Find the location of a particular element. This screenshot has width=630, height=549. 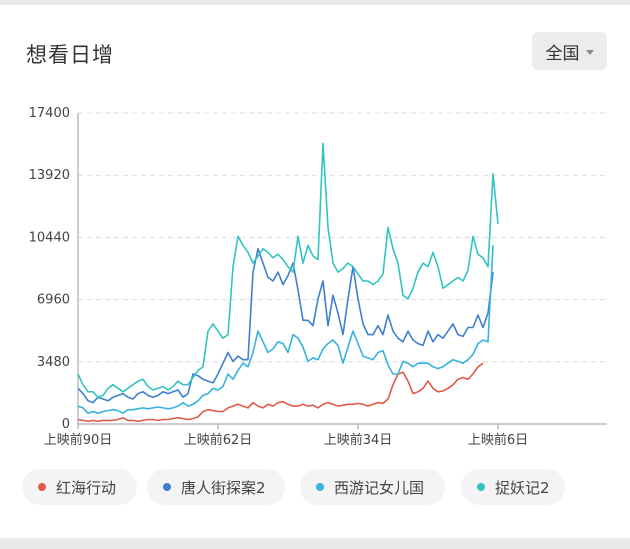

card-title: 想看日增 is located at coordinates (70, 55).